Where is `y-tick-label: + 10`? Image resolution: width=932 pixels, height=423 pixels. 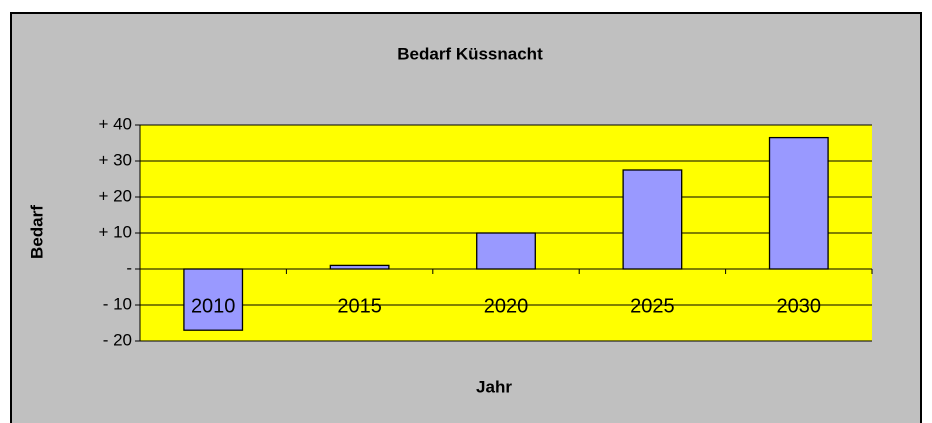
y-tick-label: + 10 is located at coordinates (115, 231).